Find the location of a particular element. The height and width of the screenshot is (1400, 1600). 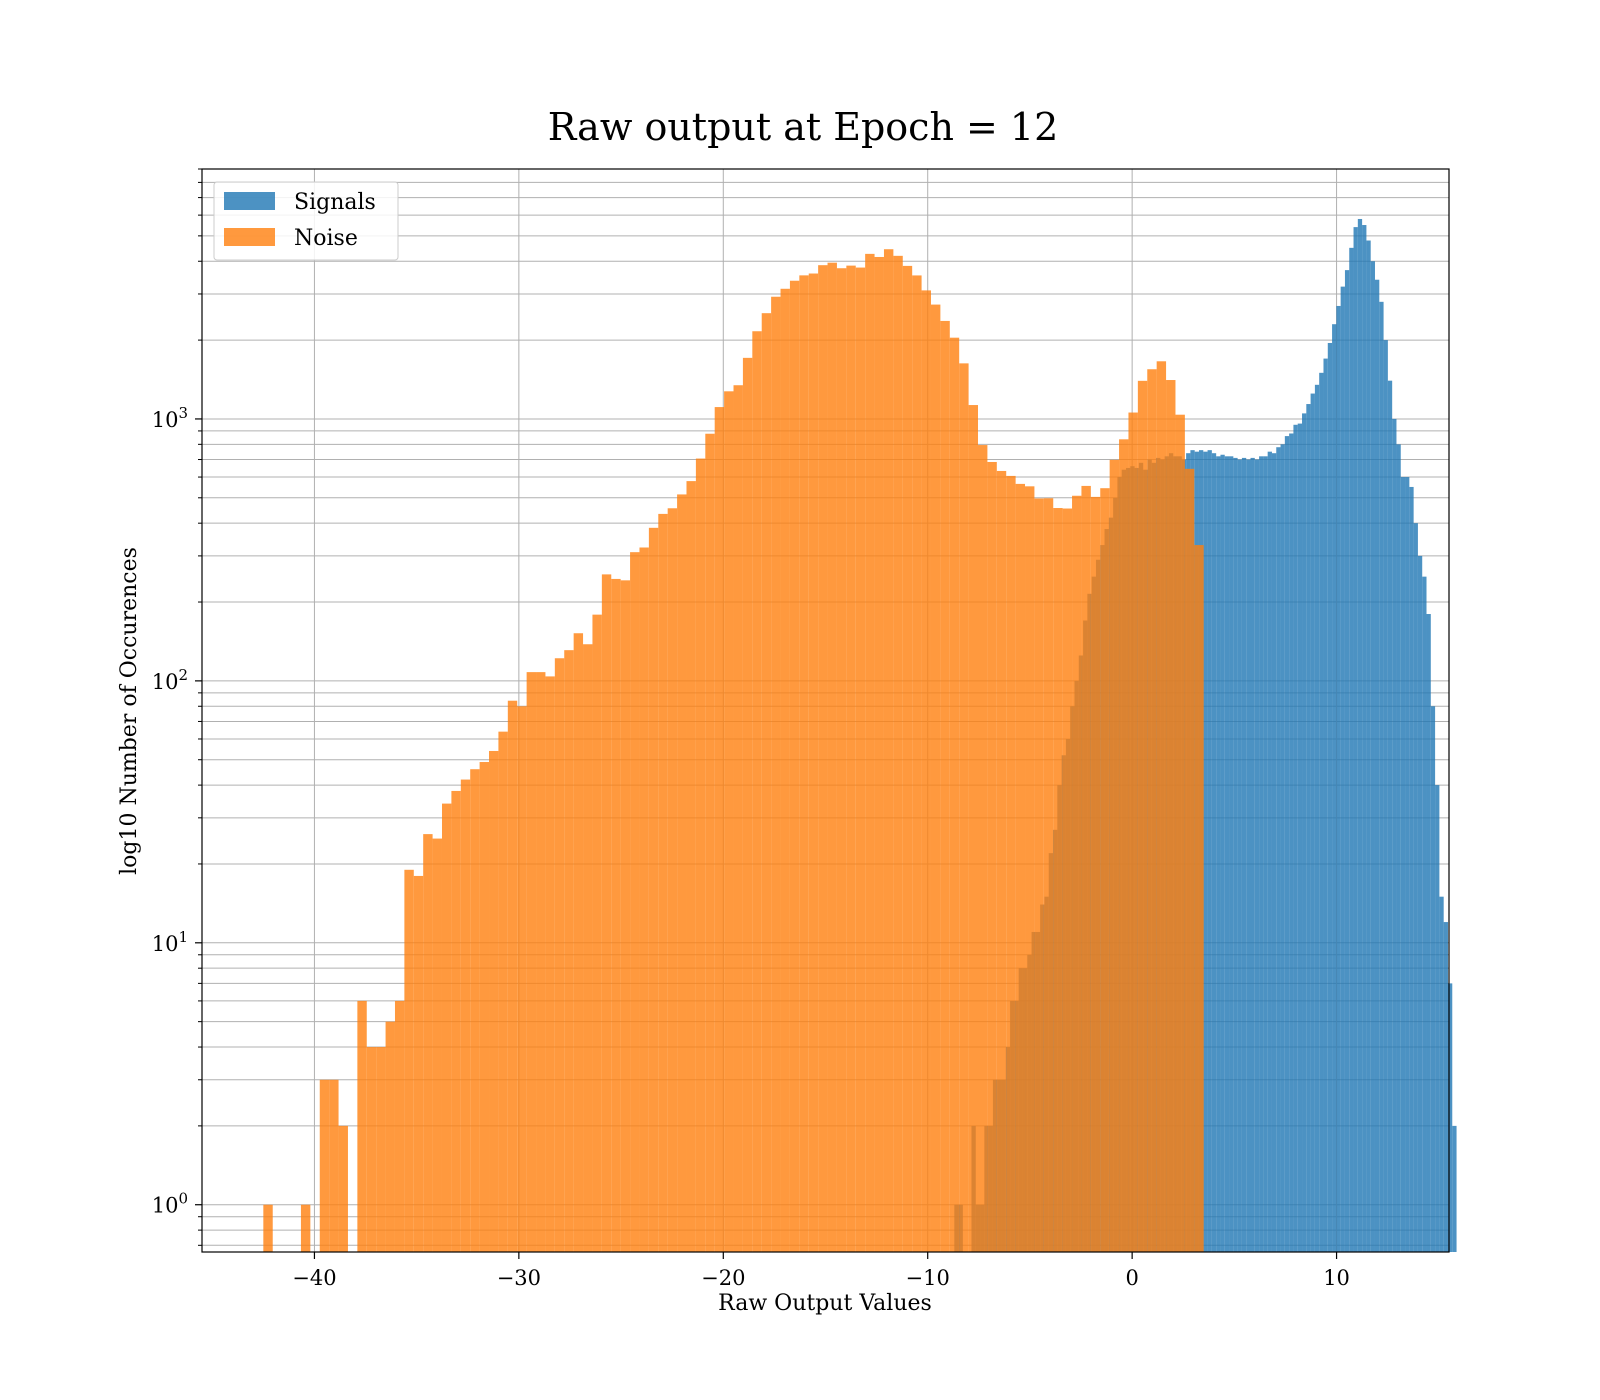

y-tick-label: 10³ is located at coordinates (170, 418).